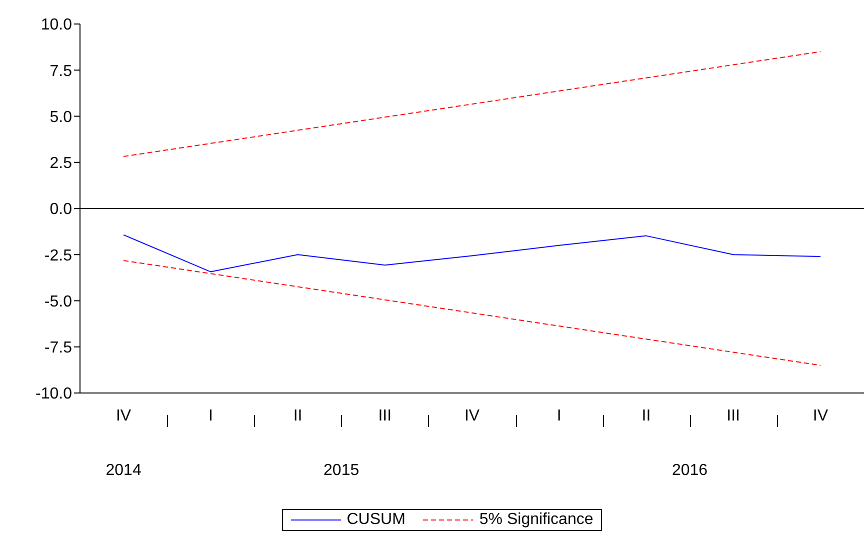 This screenshot has width=866, height=537. What do you see at coordinates (61, 117) in the screenshot?
I see `y-tick-label: 5.0` at bounding box center [61, 117].